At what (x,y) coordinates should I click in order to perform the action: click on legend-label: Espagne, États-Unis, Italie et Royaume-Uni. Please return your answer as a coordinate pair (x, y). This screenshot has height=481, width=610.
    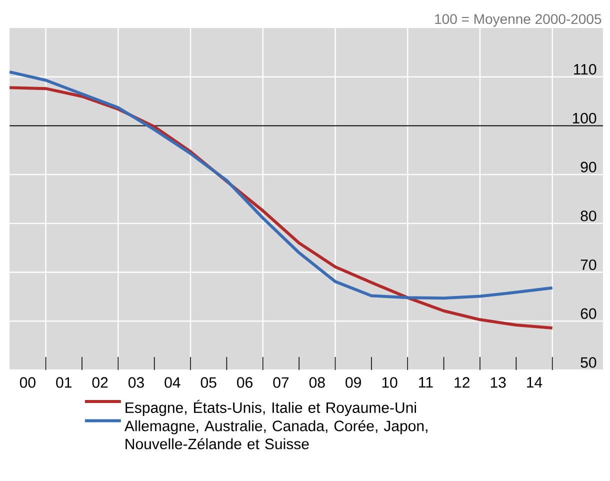
    Looking at the image, I should click on (271, 408).